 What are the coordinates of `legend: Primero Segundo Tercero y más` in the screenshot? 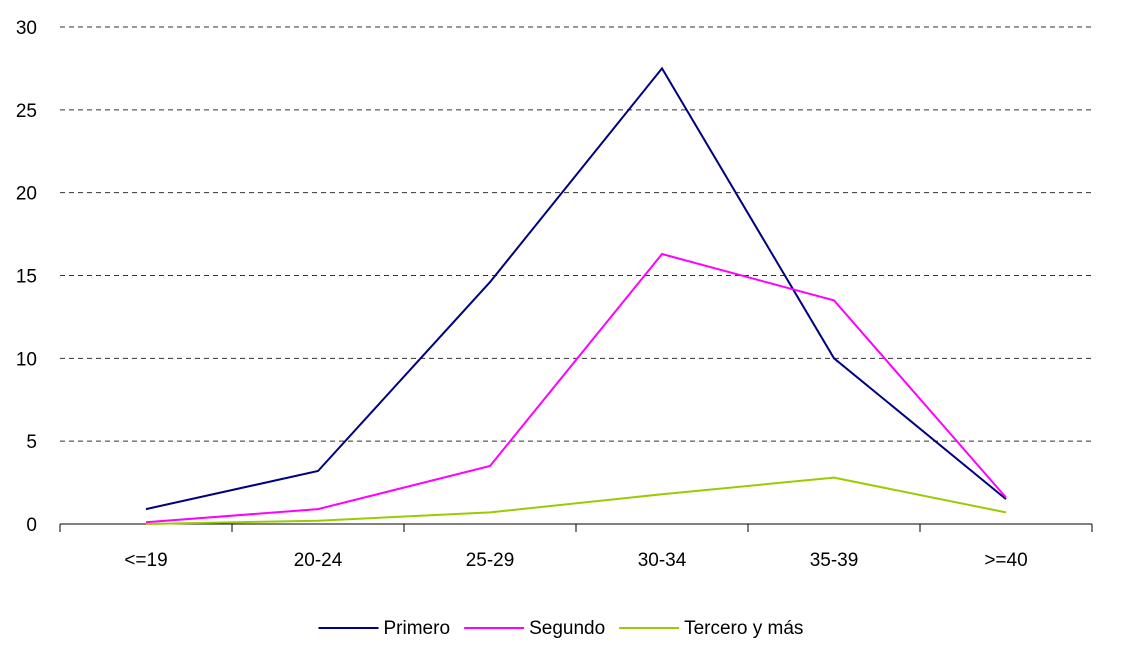 It's located at (560, 628).